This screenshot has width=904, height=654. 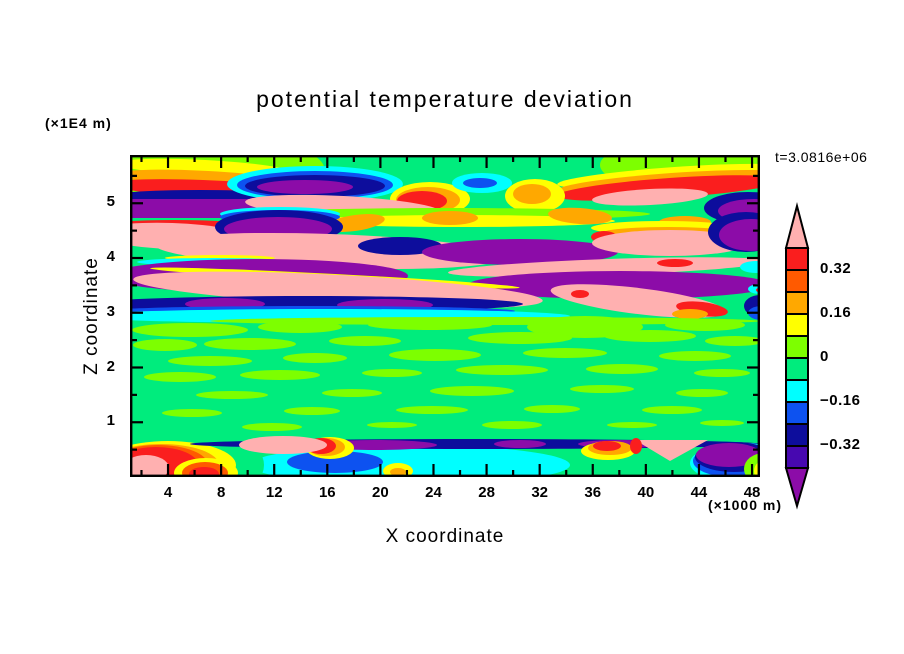 What do you see at coordinates (752, 492) in the screenshot?
I see `x-tick-label: 48` at bounding box center [752, 492].